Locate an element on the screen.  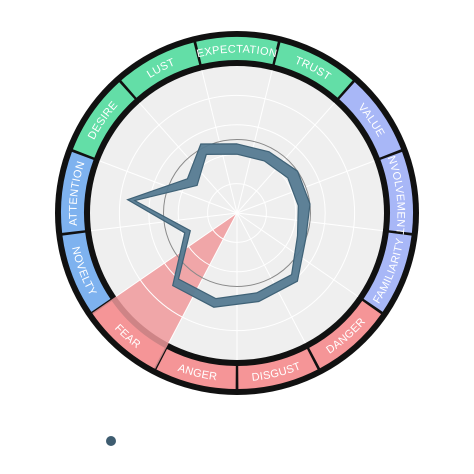
segment-trust is located at coordinates (313, 70).